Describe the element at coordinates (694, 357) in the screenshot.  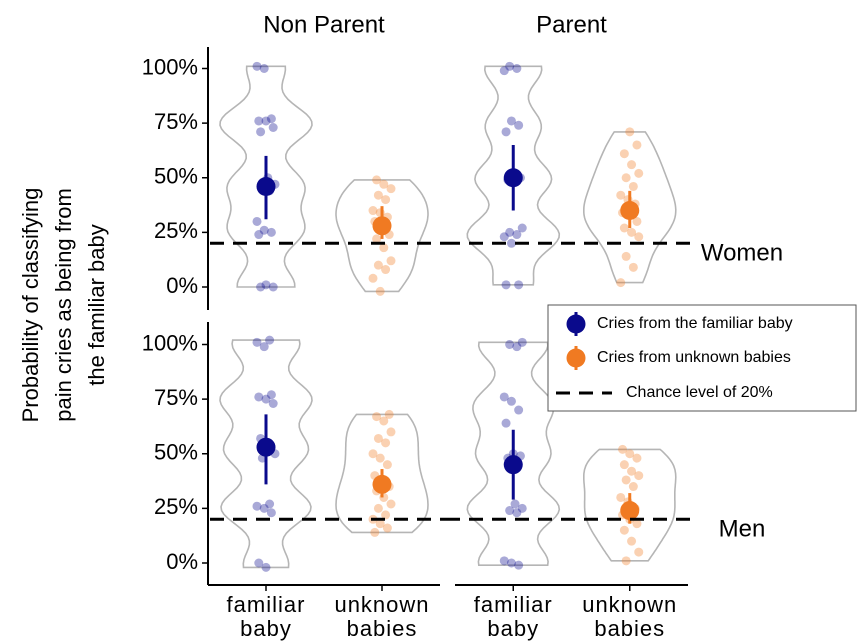
I see `legend-label: Cries from unknown babies` at that location.